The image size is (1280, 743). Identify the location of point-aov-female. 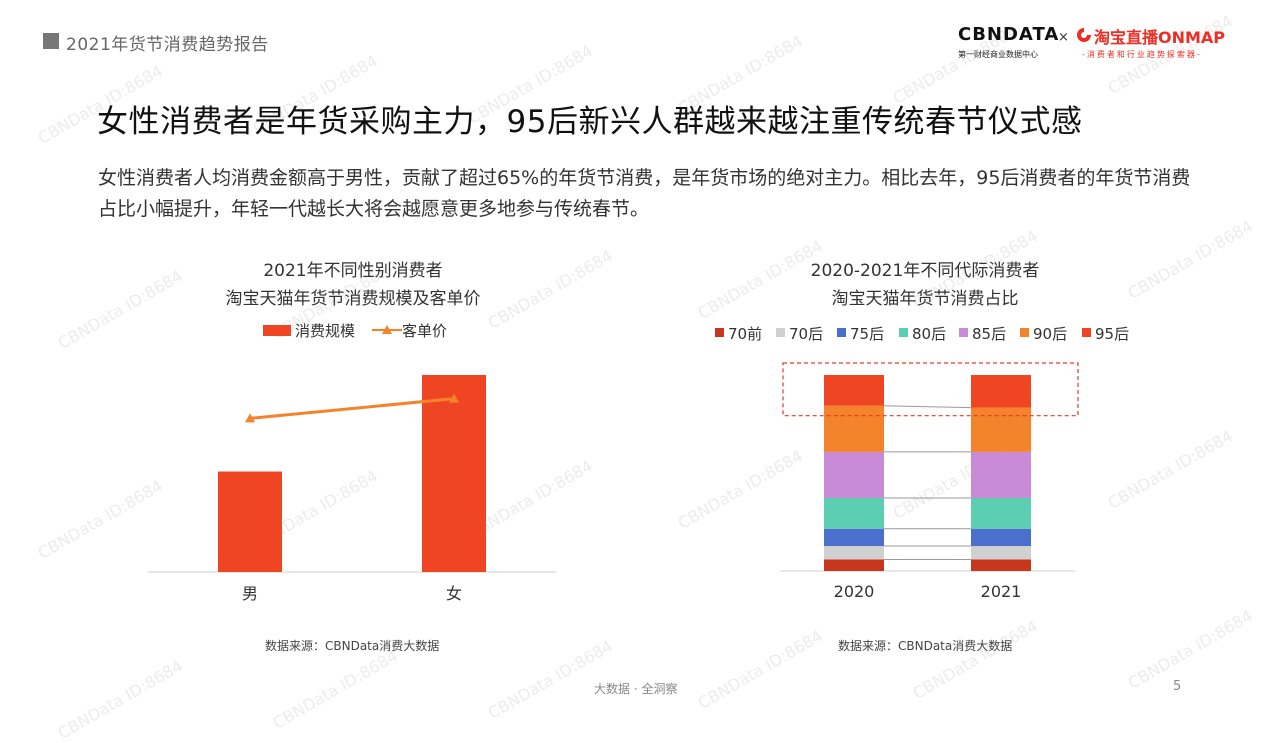
(454, 398).